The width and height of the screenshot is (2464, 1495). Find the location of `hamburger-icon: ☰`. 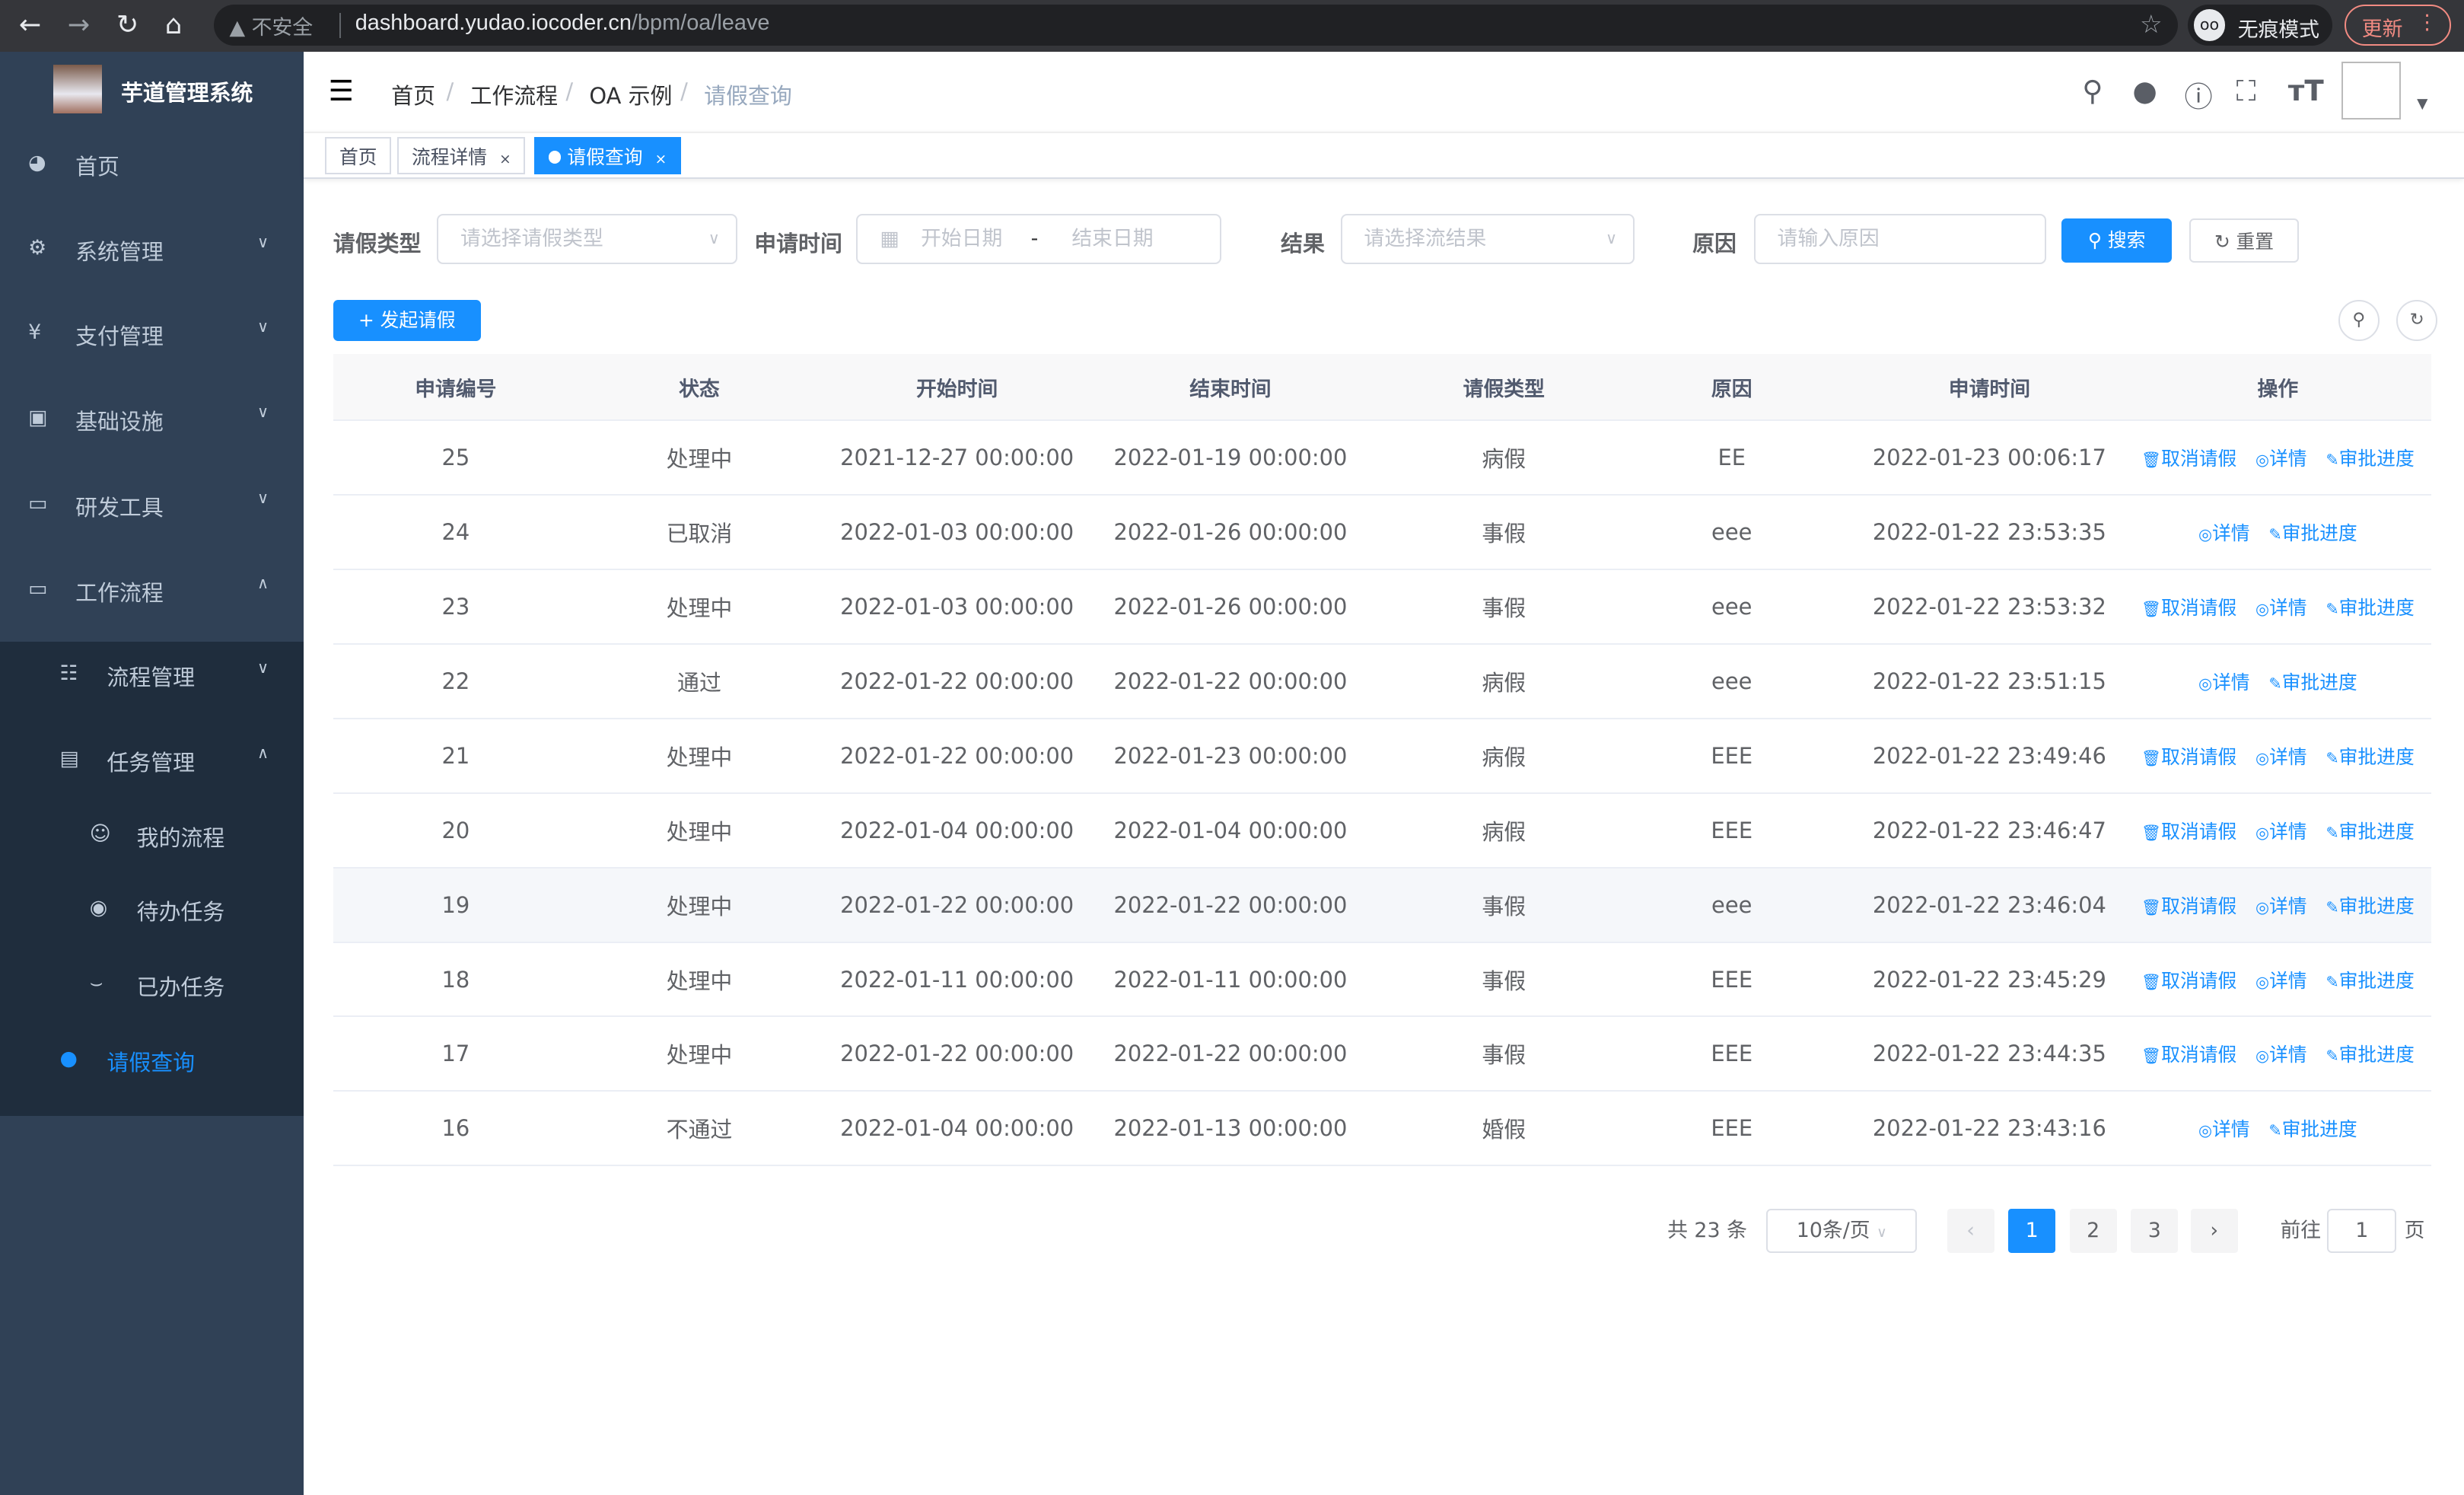

hamburger-icon: ☰ is located at coordinates (341, 91).